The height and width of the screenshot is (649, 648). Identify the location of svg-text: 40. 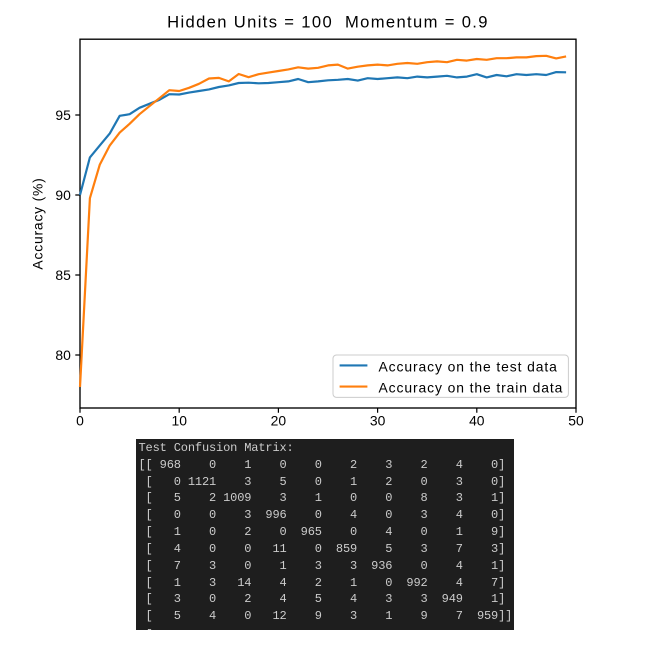
(477, 421).